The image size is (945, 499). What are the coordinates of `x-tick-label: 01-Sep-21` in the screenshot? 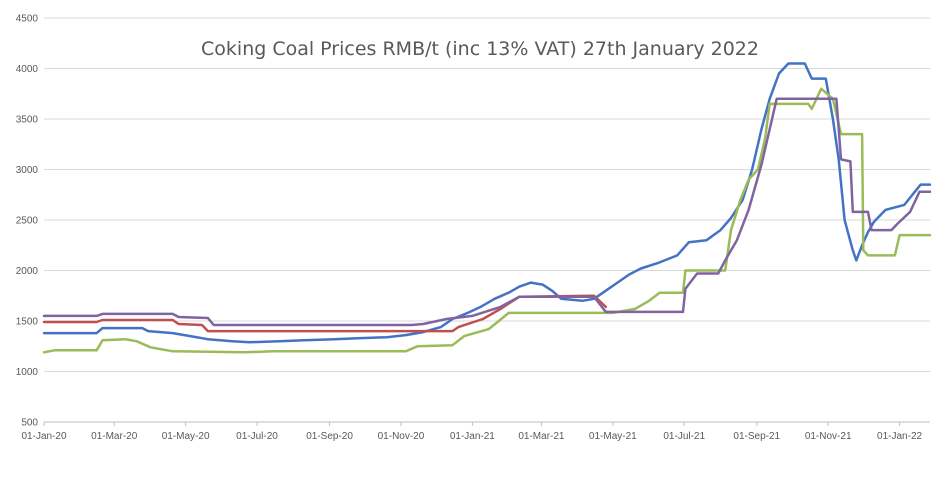 It's located at (756, 436).